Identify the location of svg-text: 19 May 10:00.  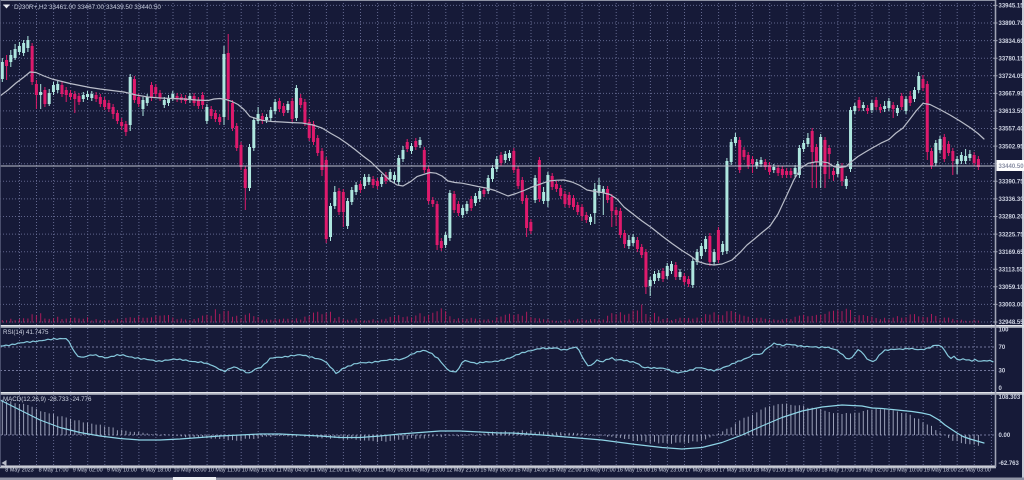
(906, 470).